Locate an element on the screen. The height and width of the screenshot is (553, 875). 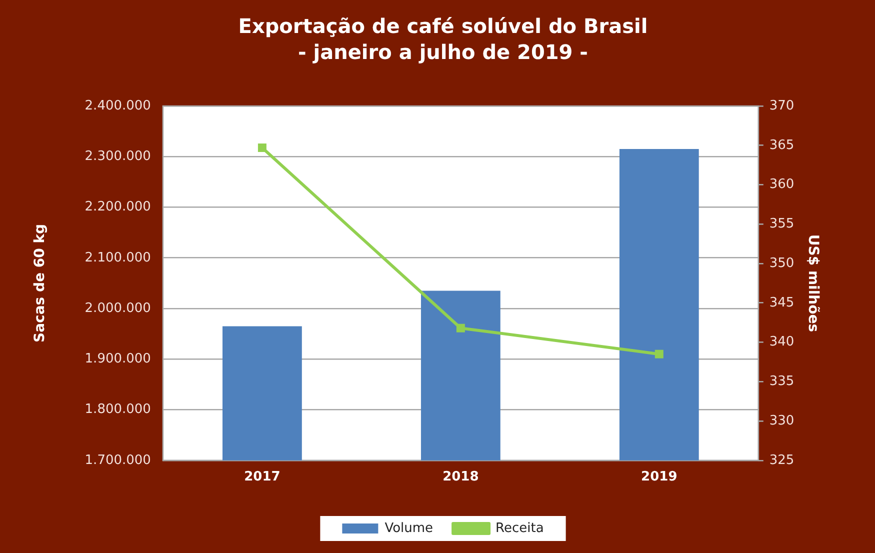
y-tick-label: 2.300.000 is located at coordinates (117, 156).